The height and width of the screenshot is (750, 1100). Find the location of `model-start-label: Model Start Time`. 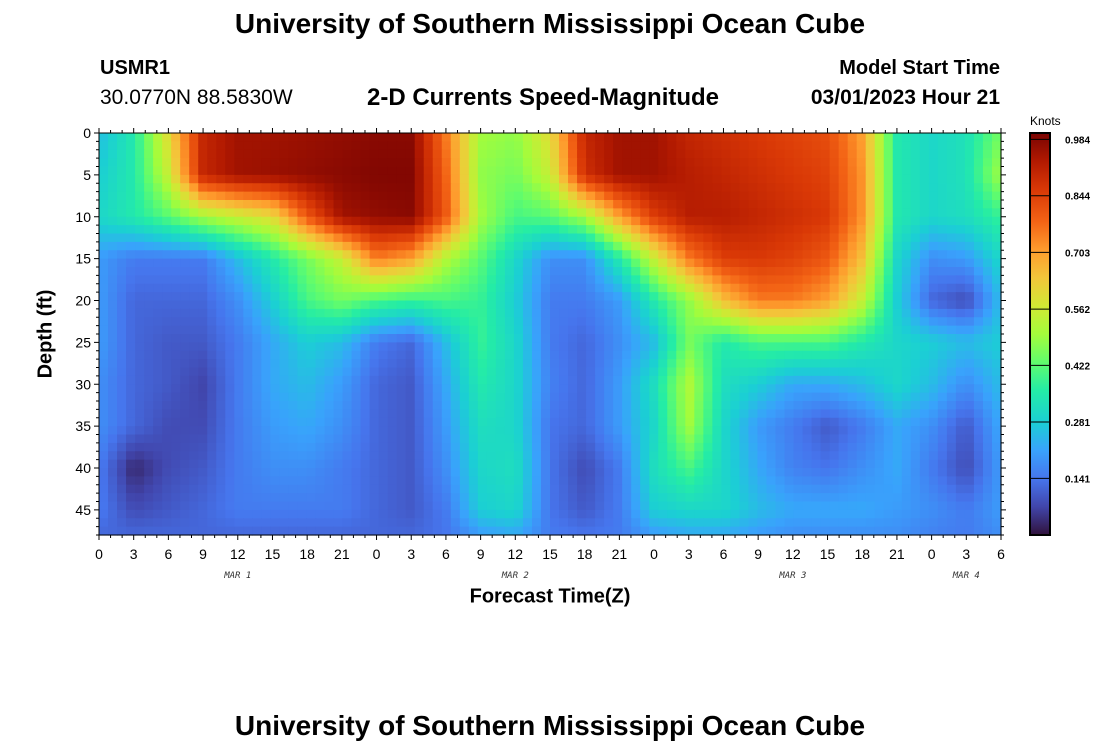

model-start-label: Model Start Time is located at coordinates (919, 68).